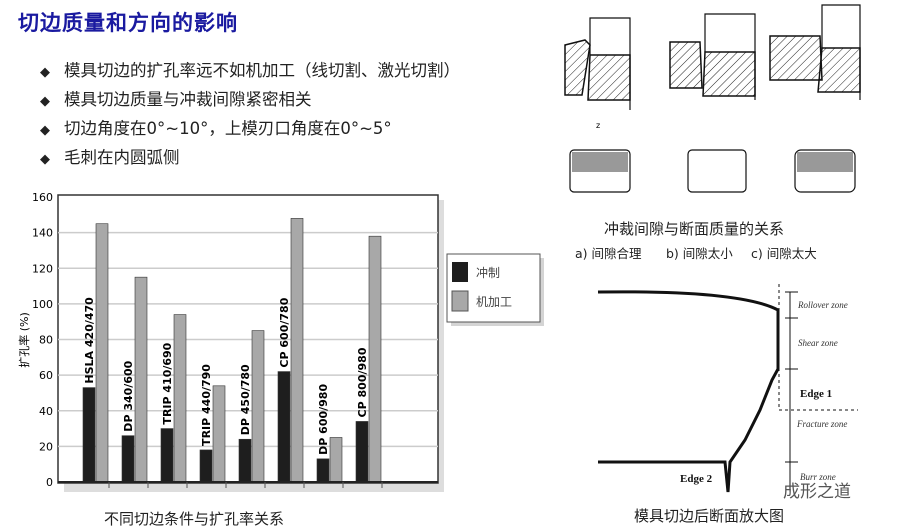 This screenshot has height=530, width=898. I want to click on die-b, so click(686, 65).